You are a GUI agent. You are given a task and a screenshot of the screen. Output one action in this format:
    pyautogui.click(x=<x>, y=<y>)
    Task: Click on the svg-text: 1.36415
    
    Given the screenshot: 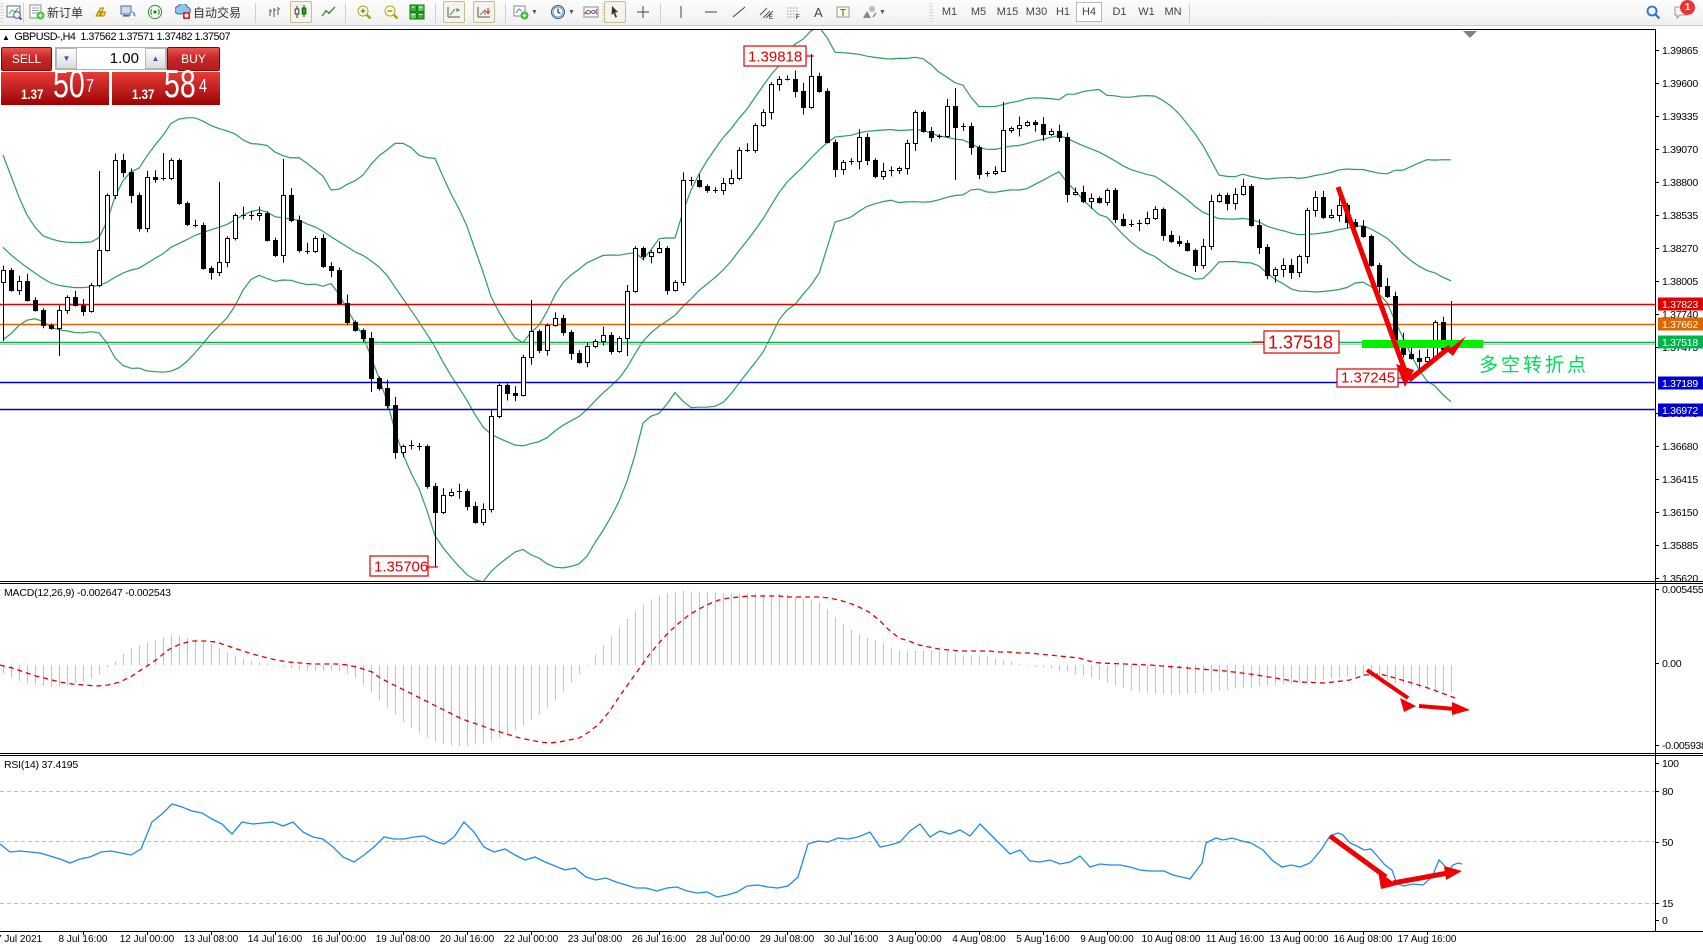 What is the action you would take?
    pyautogui.click(x=1680, y=480)
    